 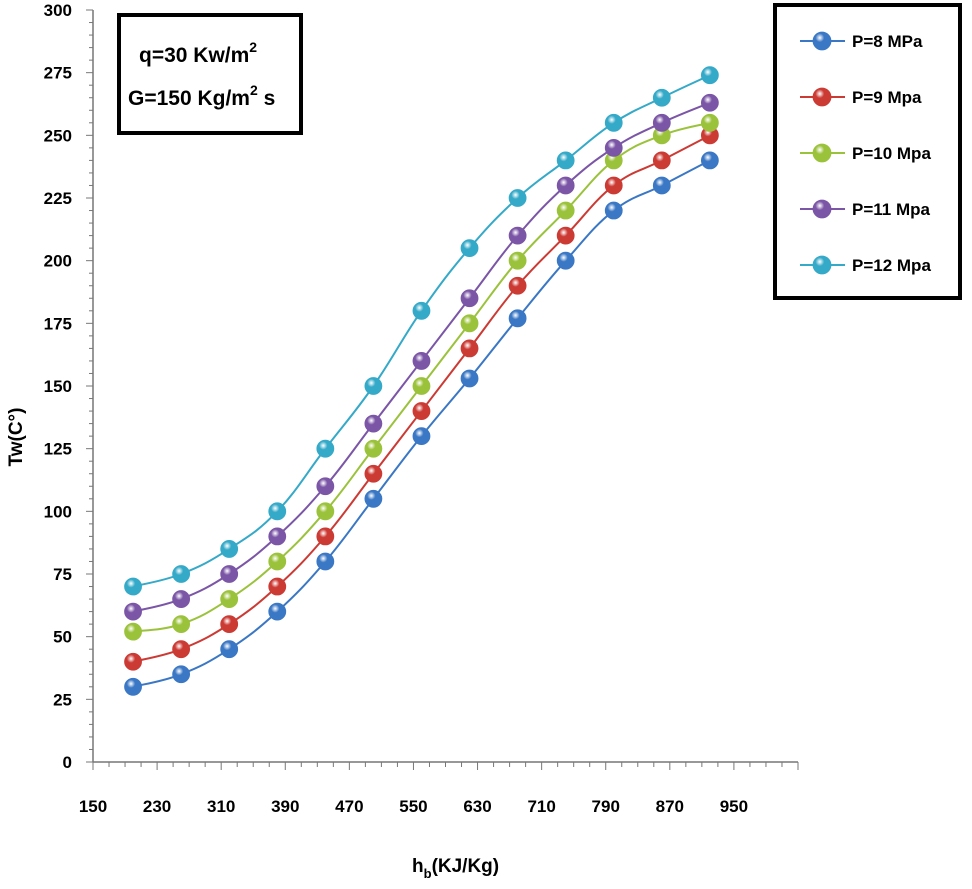 I want to click on legend-item: P=12 Mpa, so click(x=865, y=265).